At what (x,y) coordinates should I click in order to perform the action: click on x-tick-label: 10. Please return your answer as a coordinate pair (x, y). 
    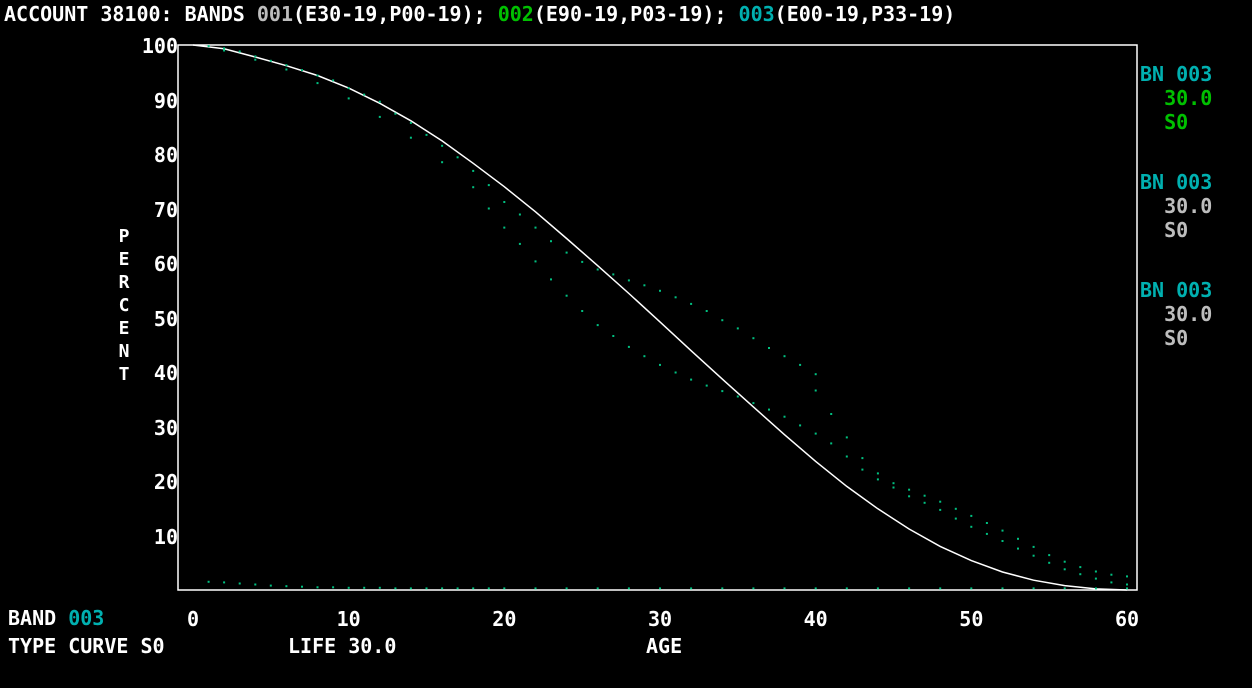
    Looking at the image, I should click on (348, 619).